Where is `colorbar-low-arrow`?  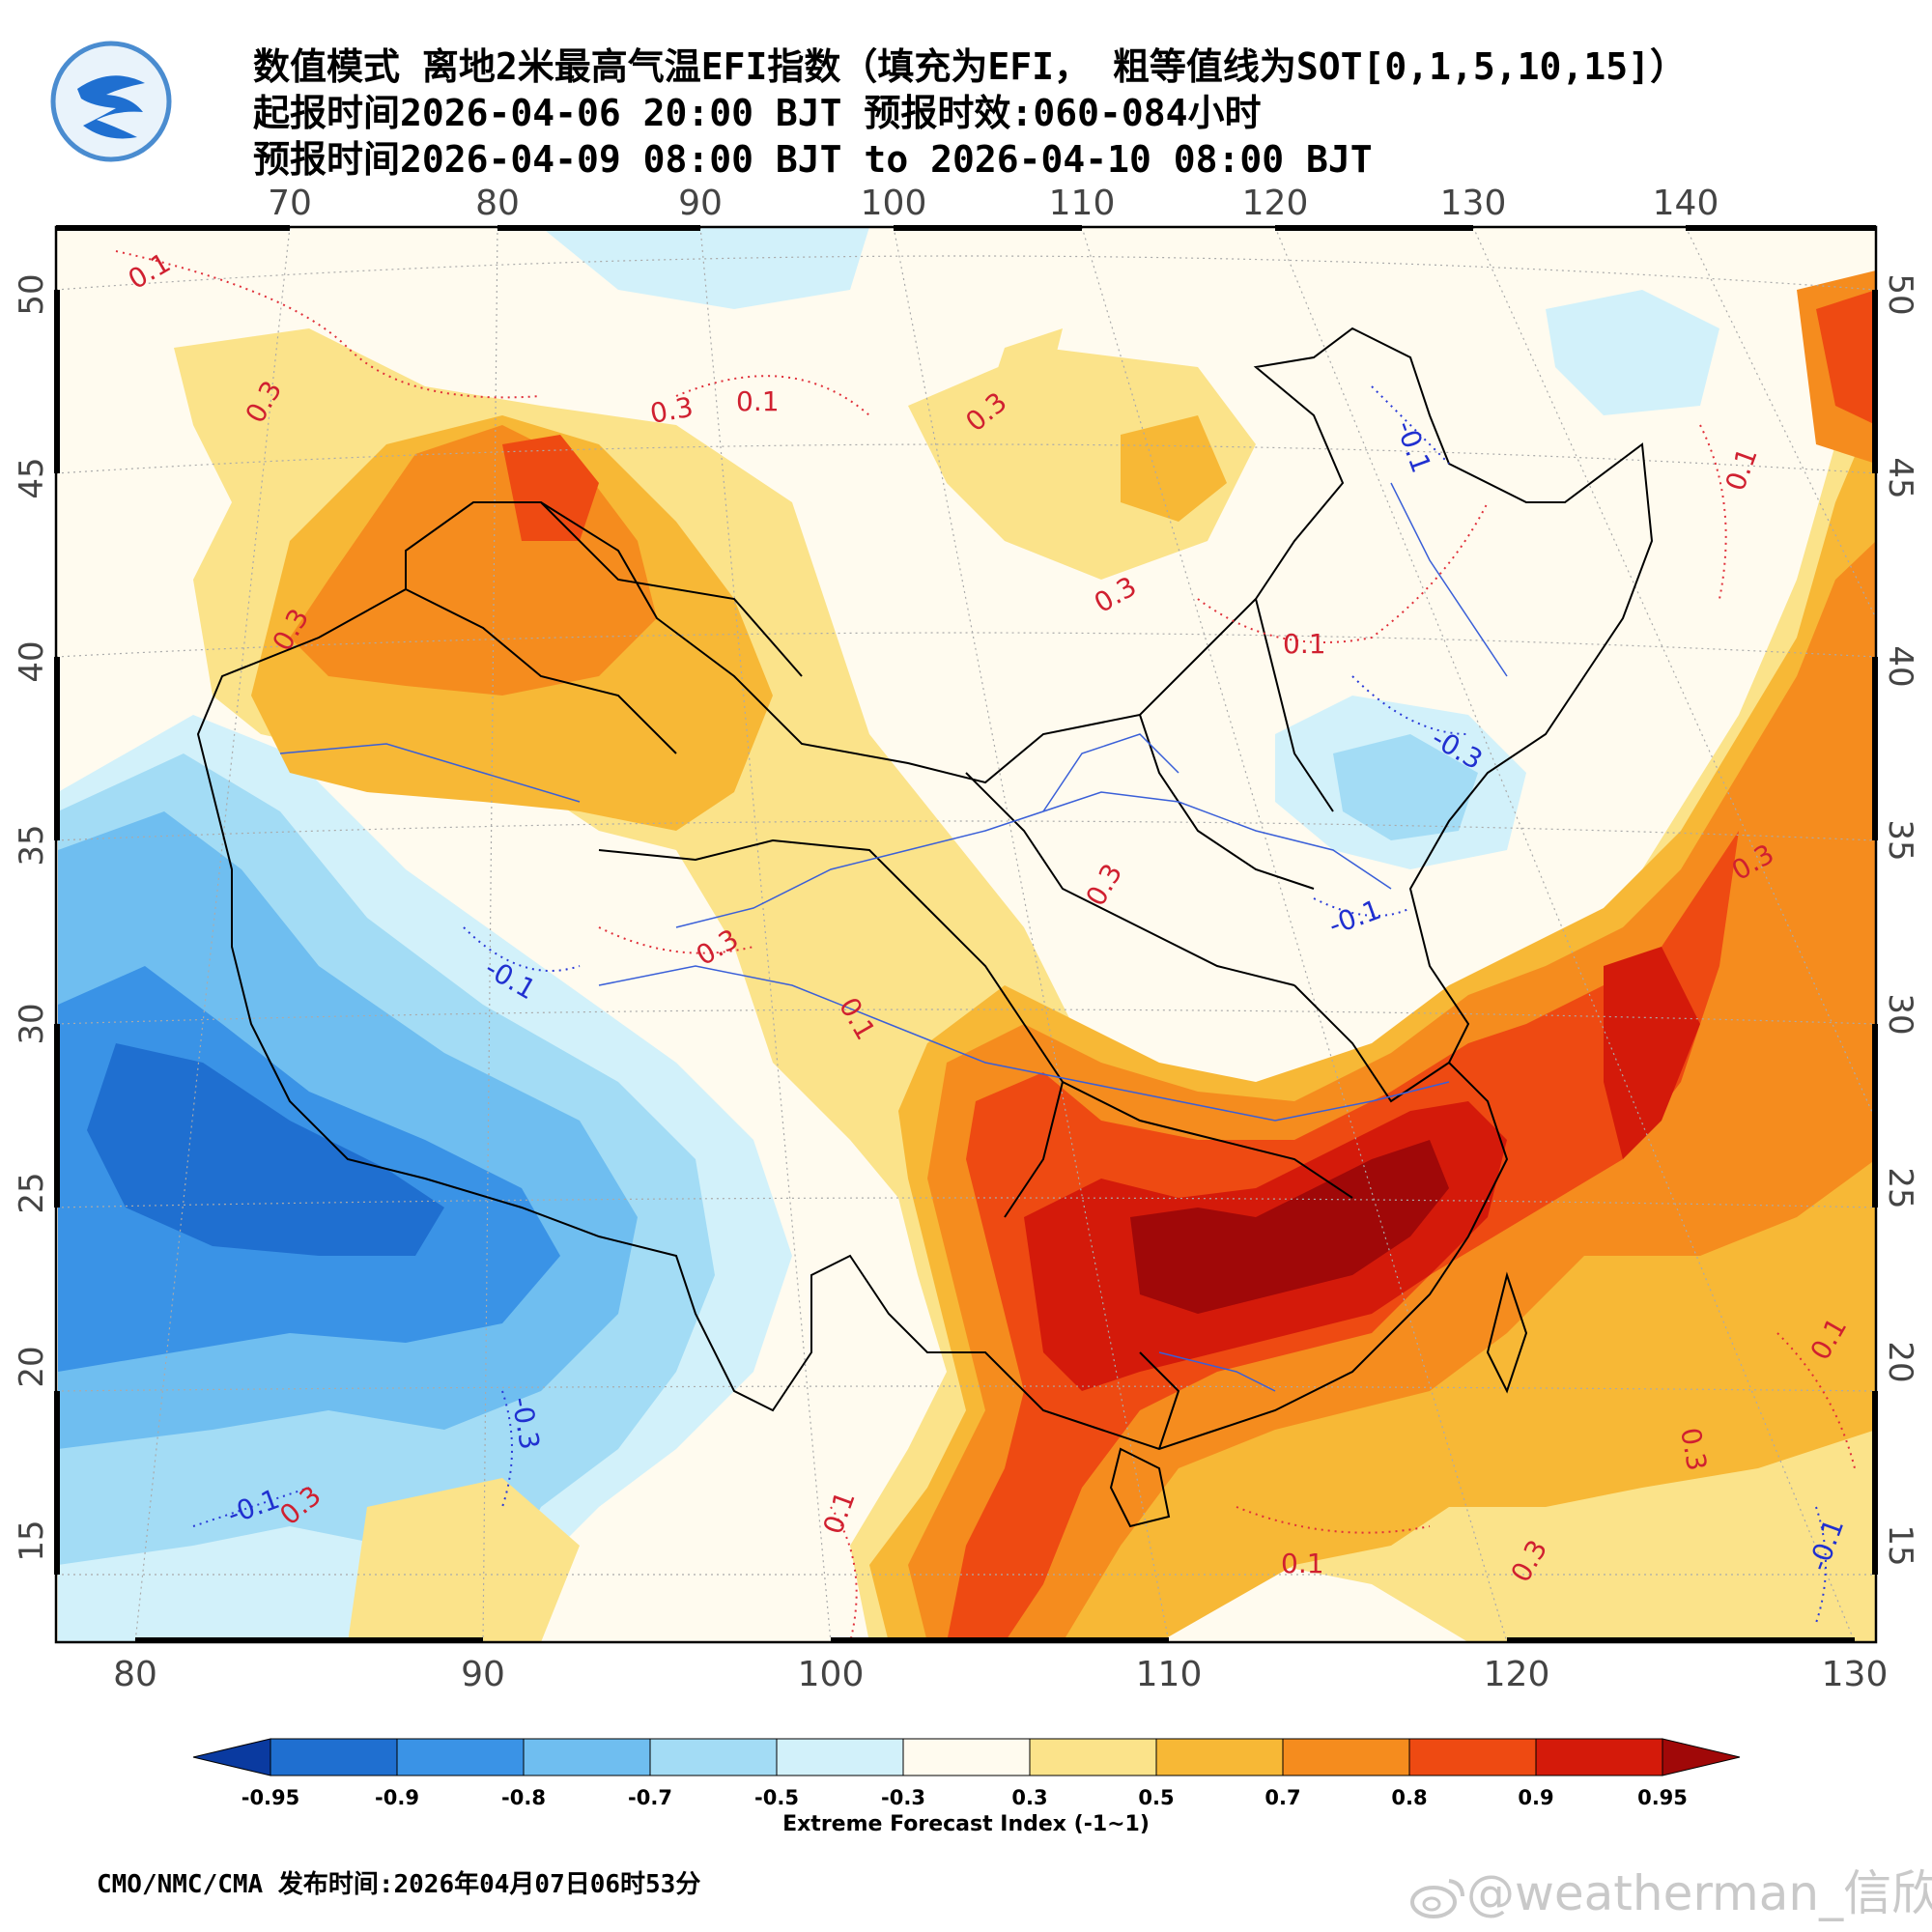
colorbar-low-arrow is located at coordinates (231, 1757).